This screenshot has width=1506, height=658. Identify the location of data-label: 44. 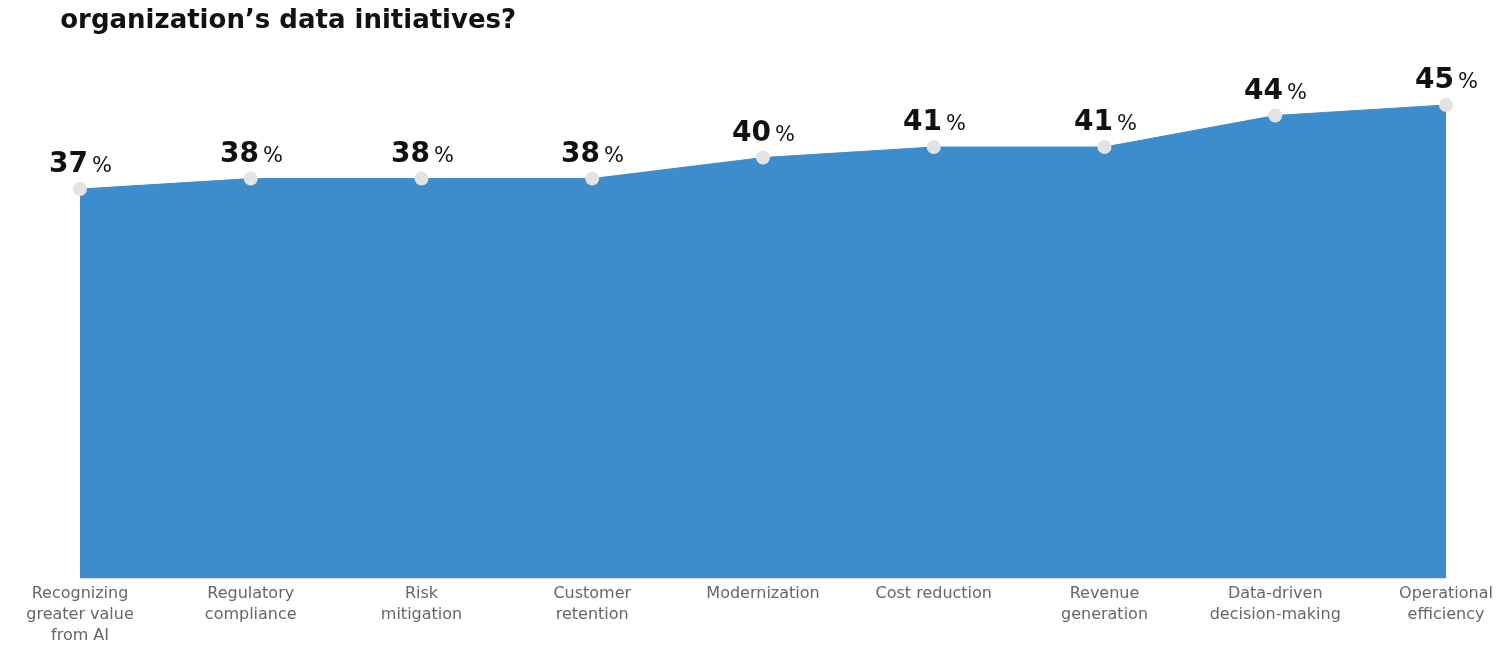
(1263, 89).